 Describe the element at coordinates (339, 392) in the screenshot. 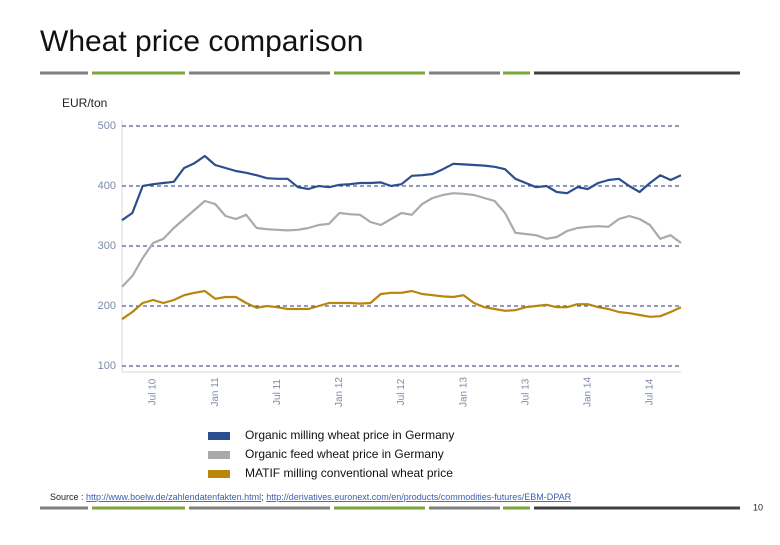

I see `x-tick-label: Jan 12` at that location.